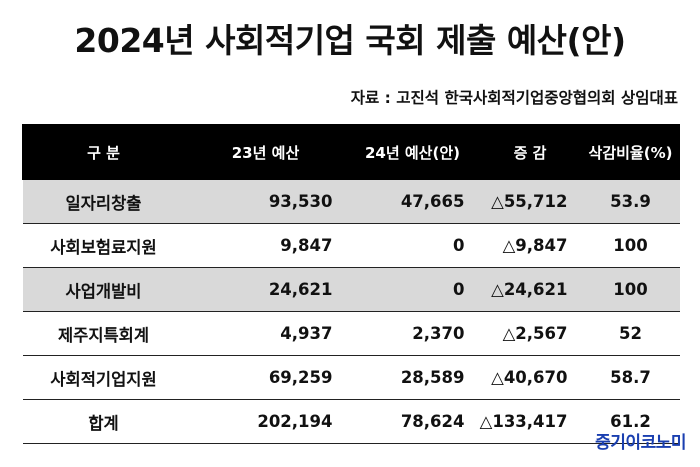 Image resolution: width=700 pixels, height=467 pixels. What do you see at coordinates (103, 333) in the screenshot?
I see `row-label: 제주지특회계` at bounding box center [103, 333].